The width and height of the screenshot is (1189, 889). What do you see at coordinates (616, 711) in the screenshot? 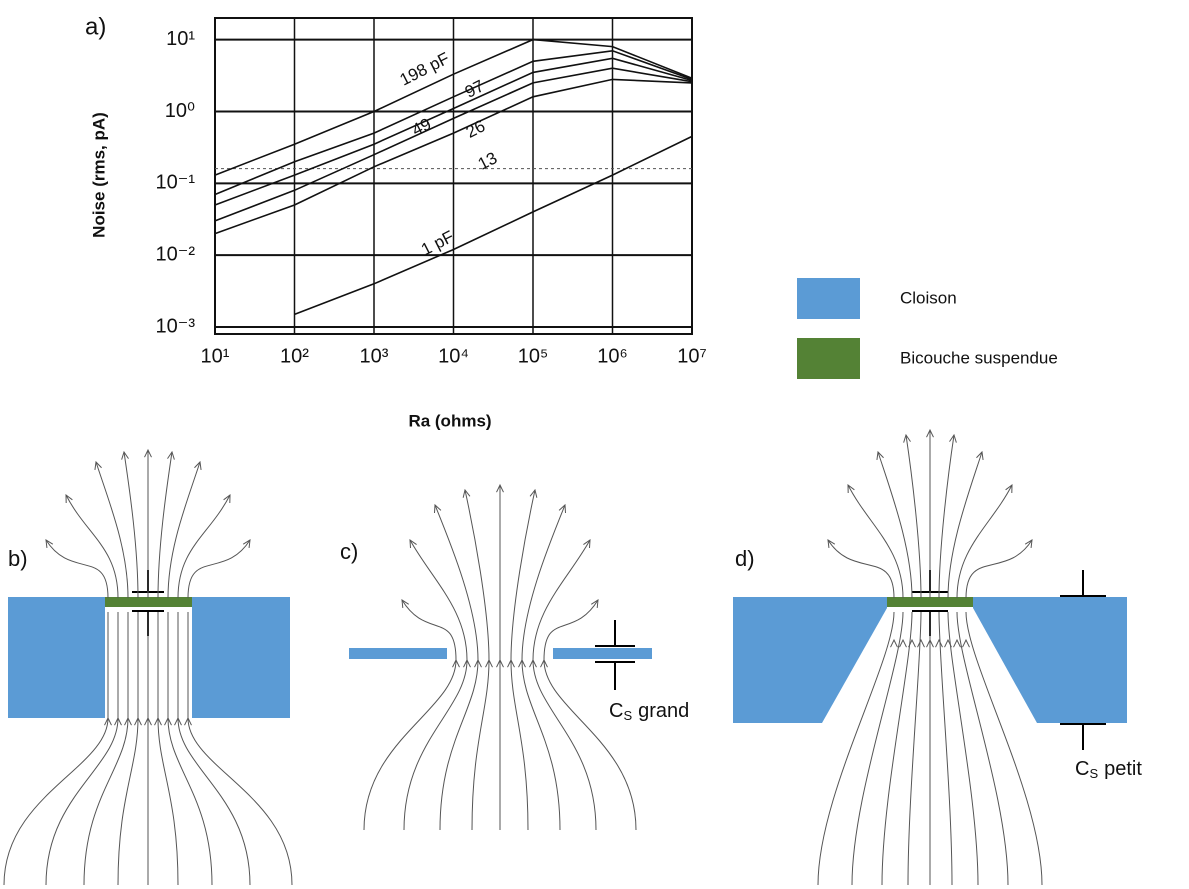
I see `annotation-symbol: C` at bounding box center [616, 711].